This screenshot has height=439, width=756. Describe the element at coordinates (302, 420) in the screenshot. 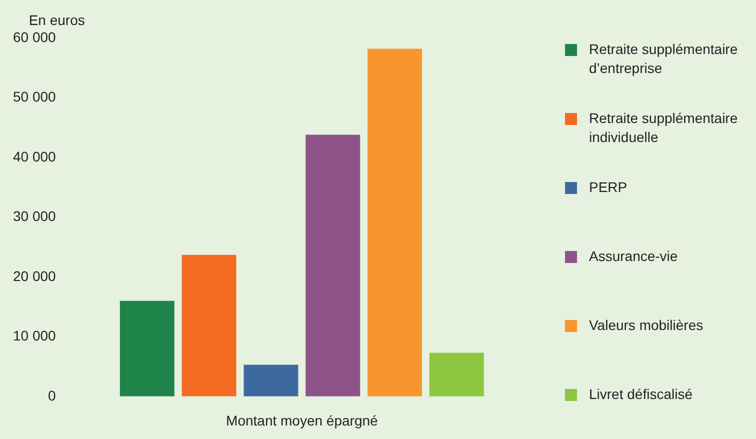

I see `x-axis-title: Montant moyen épargné` at that location.